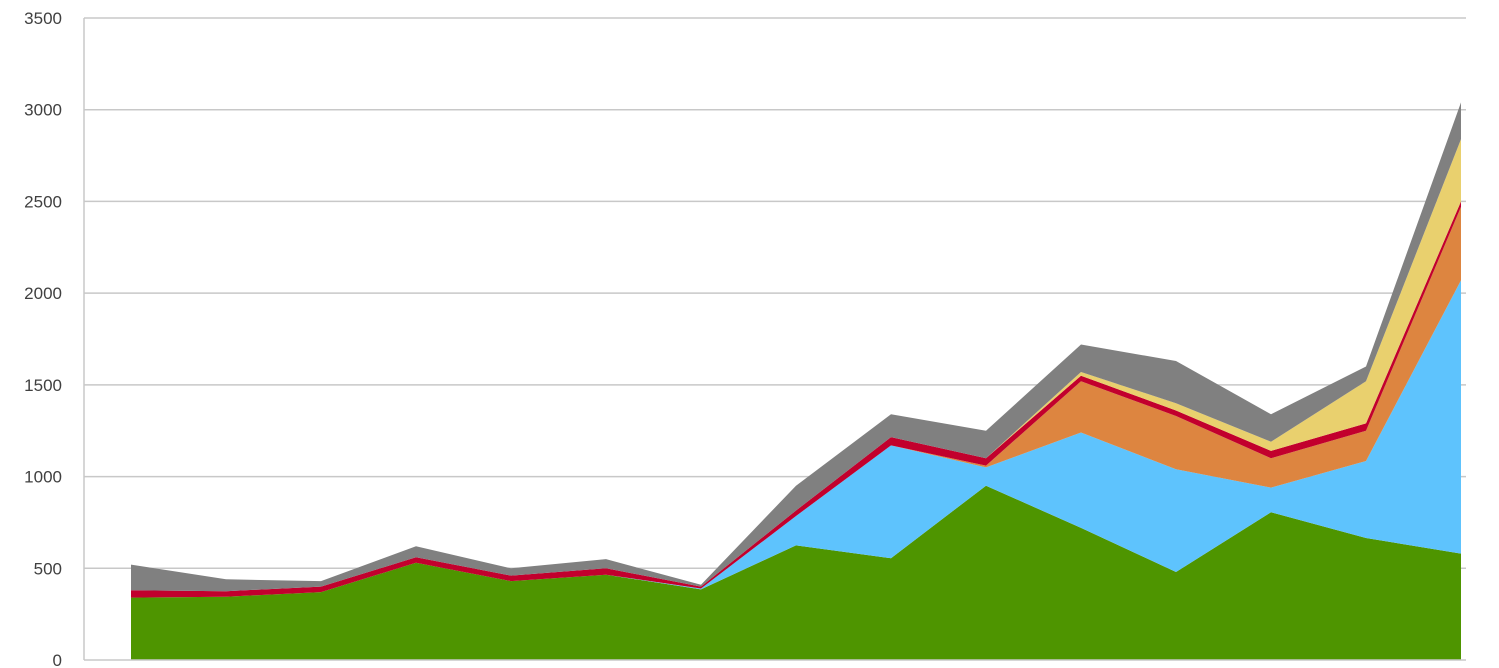 This screenshot has height=668, width=1499. What do you see at coordinates (43, 385) in the screenshot?
I see `y-tick-label: 1500` at bounding box center [43, 385].